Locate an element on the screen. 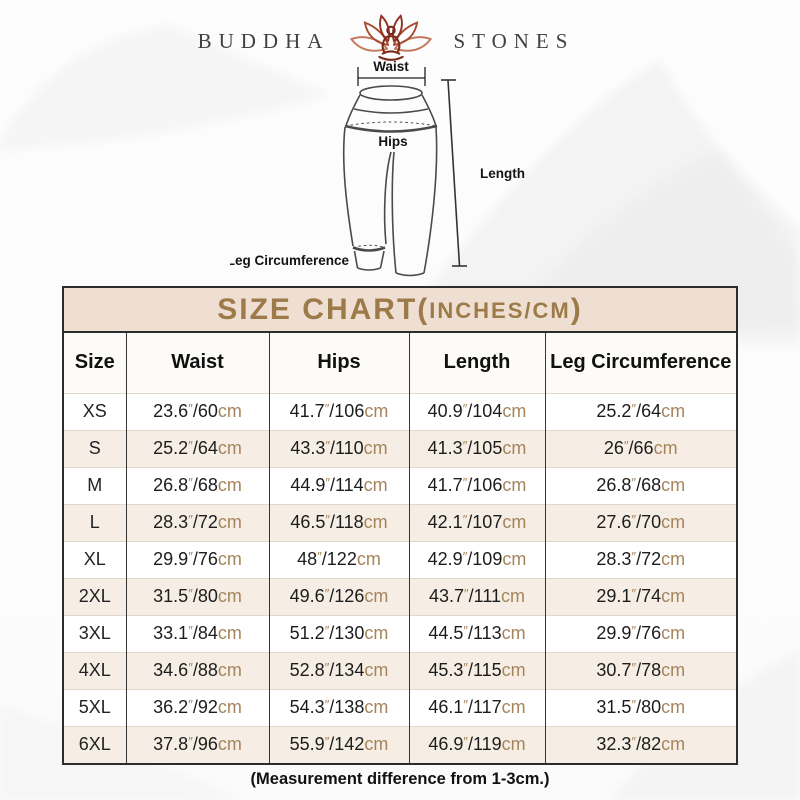 The width and height of the screenshot is (800, 800). size-chart-title: SIZE CHART(INCHES/CM) is located at coordinates (400, 310).